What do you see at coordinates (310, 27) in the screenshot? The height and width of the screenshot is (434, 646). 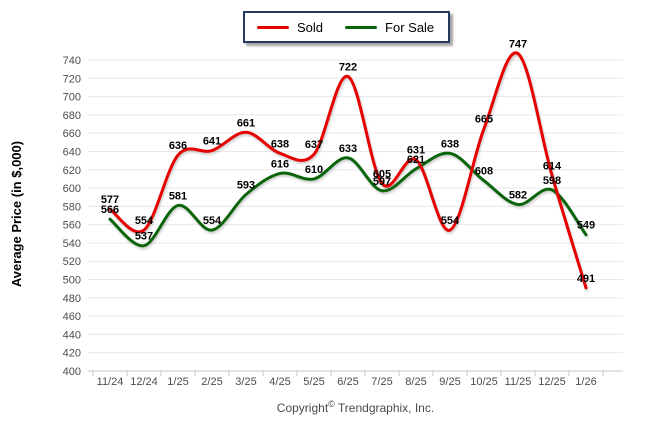 I see `legend-label-sold: Sold` at bounding box center [310, 27].